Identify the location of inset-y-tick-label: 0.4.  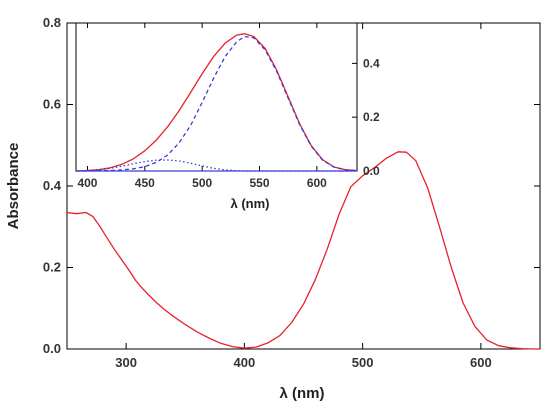
(371, 63).